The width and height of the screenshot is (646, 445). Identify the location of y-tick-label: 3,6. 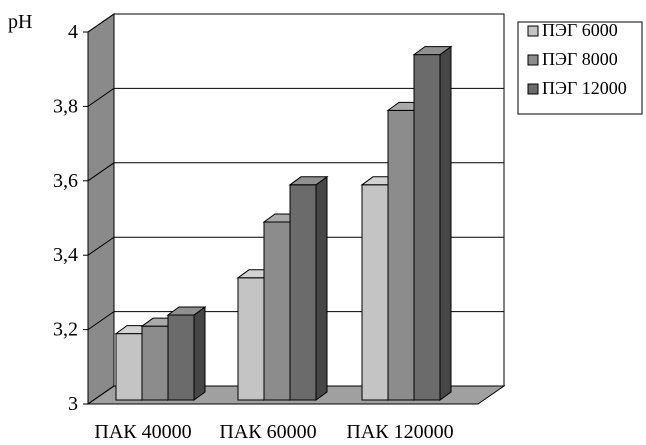
(65, 181).